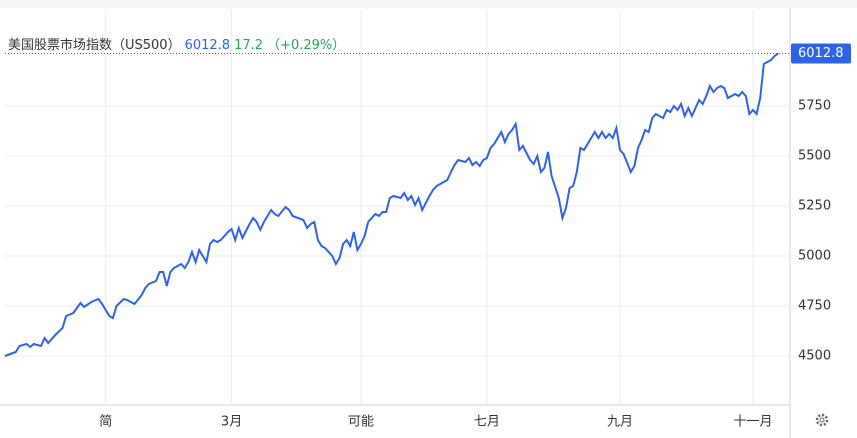  I want to click on x-tick-label: 七月, so click(487, 422).